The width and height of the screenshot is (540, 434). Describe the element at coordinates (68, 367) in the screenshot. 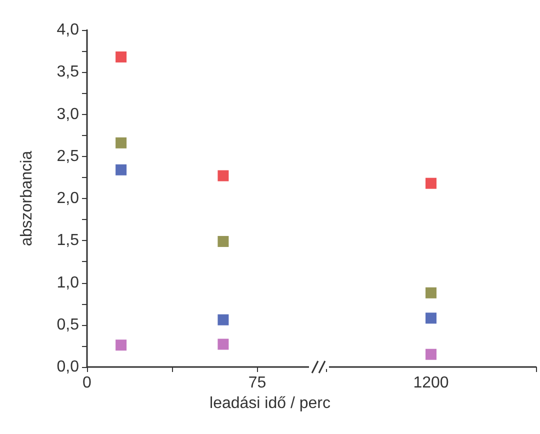

I see `y-tick-label: 0,0` at that location.